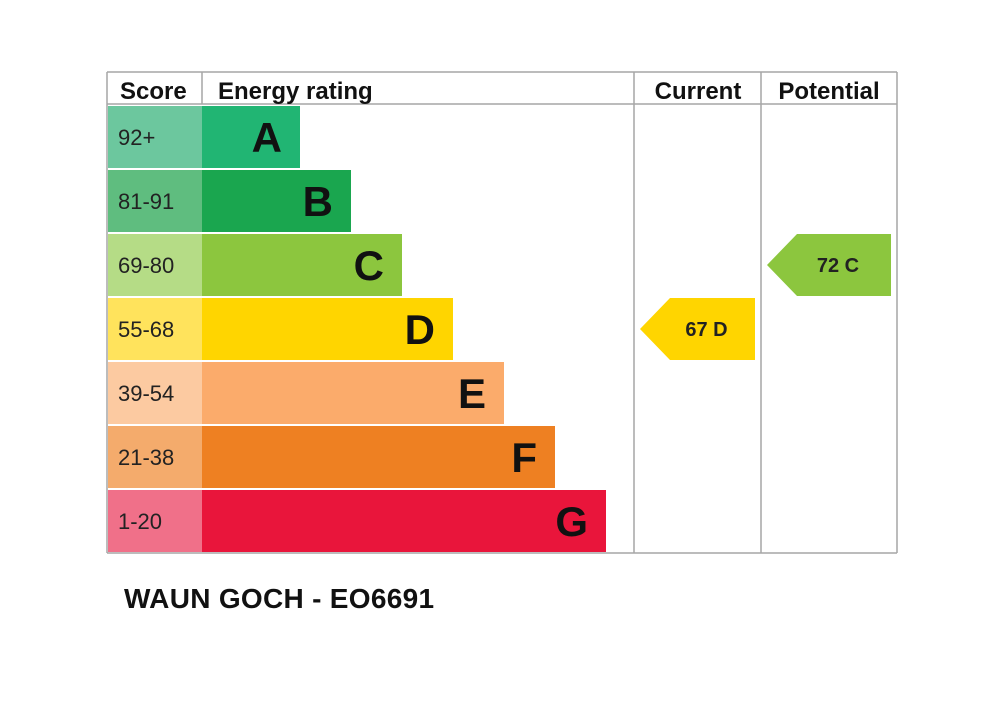  I want to click on table-header: Score Energy rating Current Potential, so click(500, 91).